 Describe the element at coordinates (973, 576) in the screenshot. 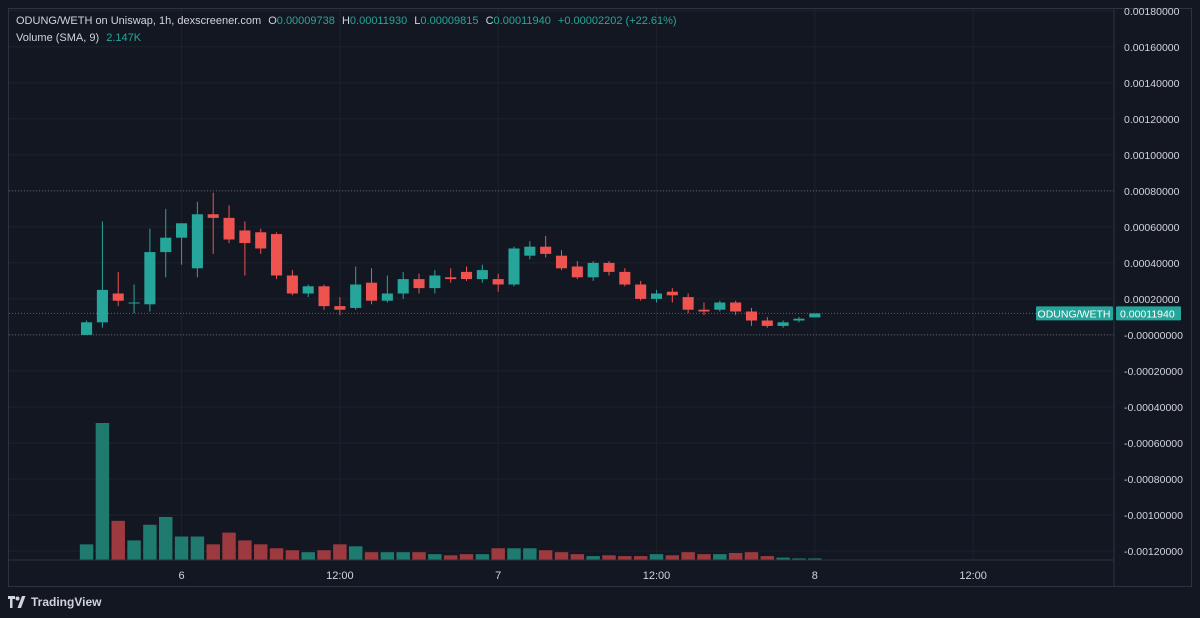

I see `x-tick-label: 12:00` at that location.